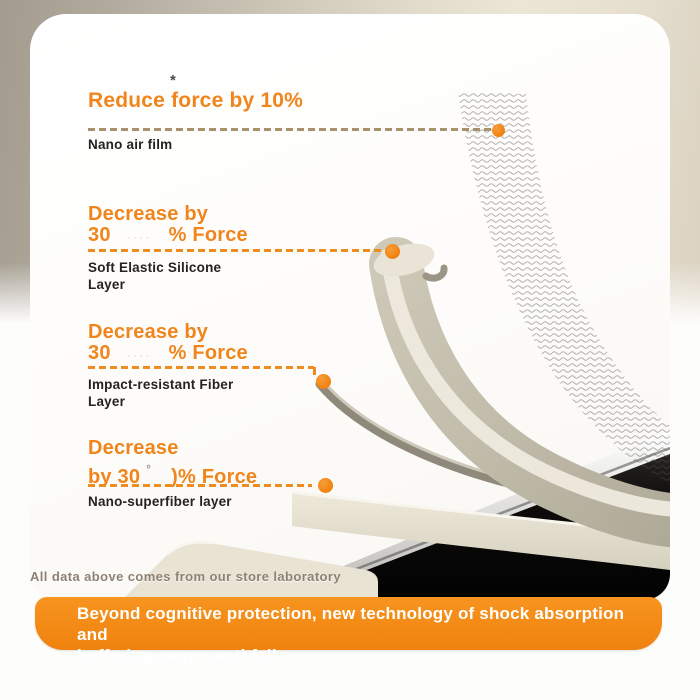  I want to click on label-silicone: Decrease by 30 ···· % Force, so click(168, 226).